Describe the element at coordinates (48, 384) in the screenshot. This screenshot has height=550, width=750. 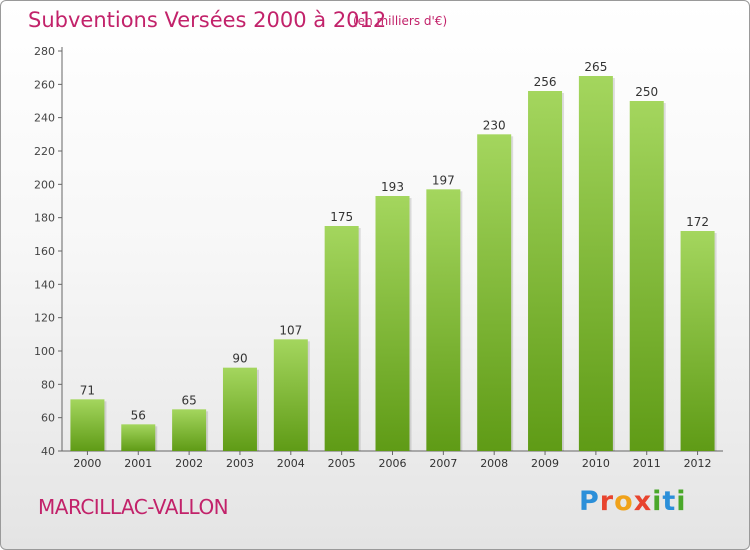
I see `y-tick-label: 80` at that location.